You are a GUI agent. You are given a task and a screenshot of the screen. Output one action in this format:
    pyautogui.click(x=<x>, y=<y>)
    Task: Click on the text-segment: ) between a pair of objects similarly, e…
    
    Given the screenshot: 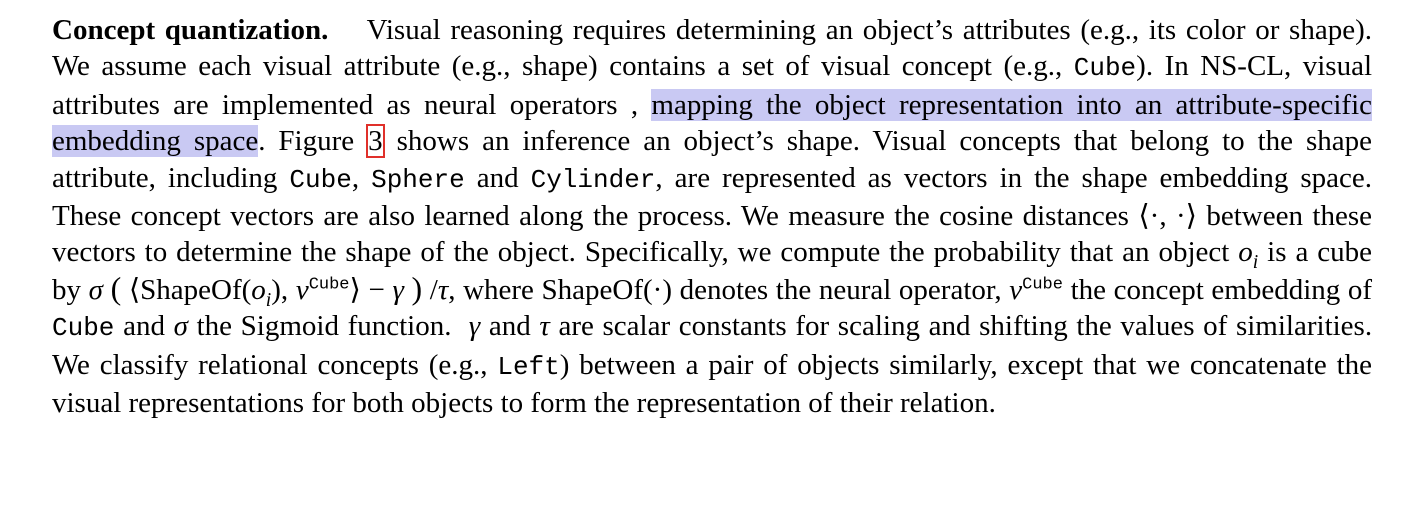 What is the action you would take?
    pyautogui.click(x=712, y=384)
    